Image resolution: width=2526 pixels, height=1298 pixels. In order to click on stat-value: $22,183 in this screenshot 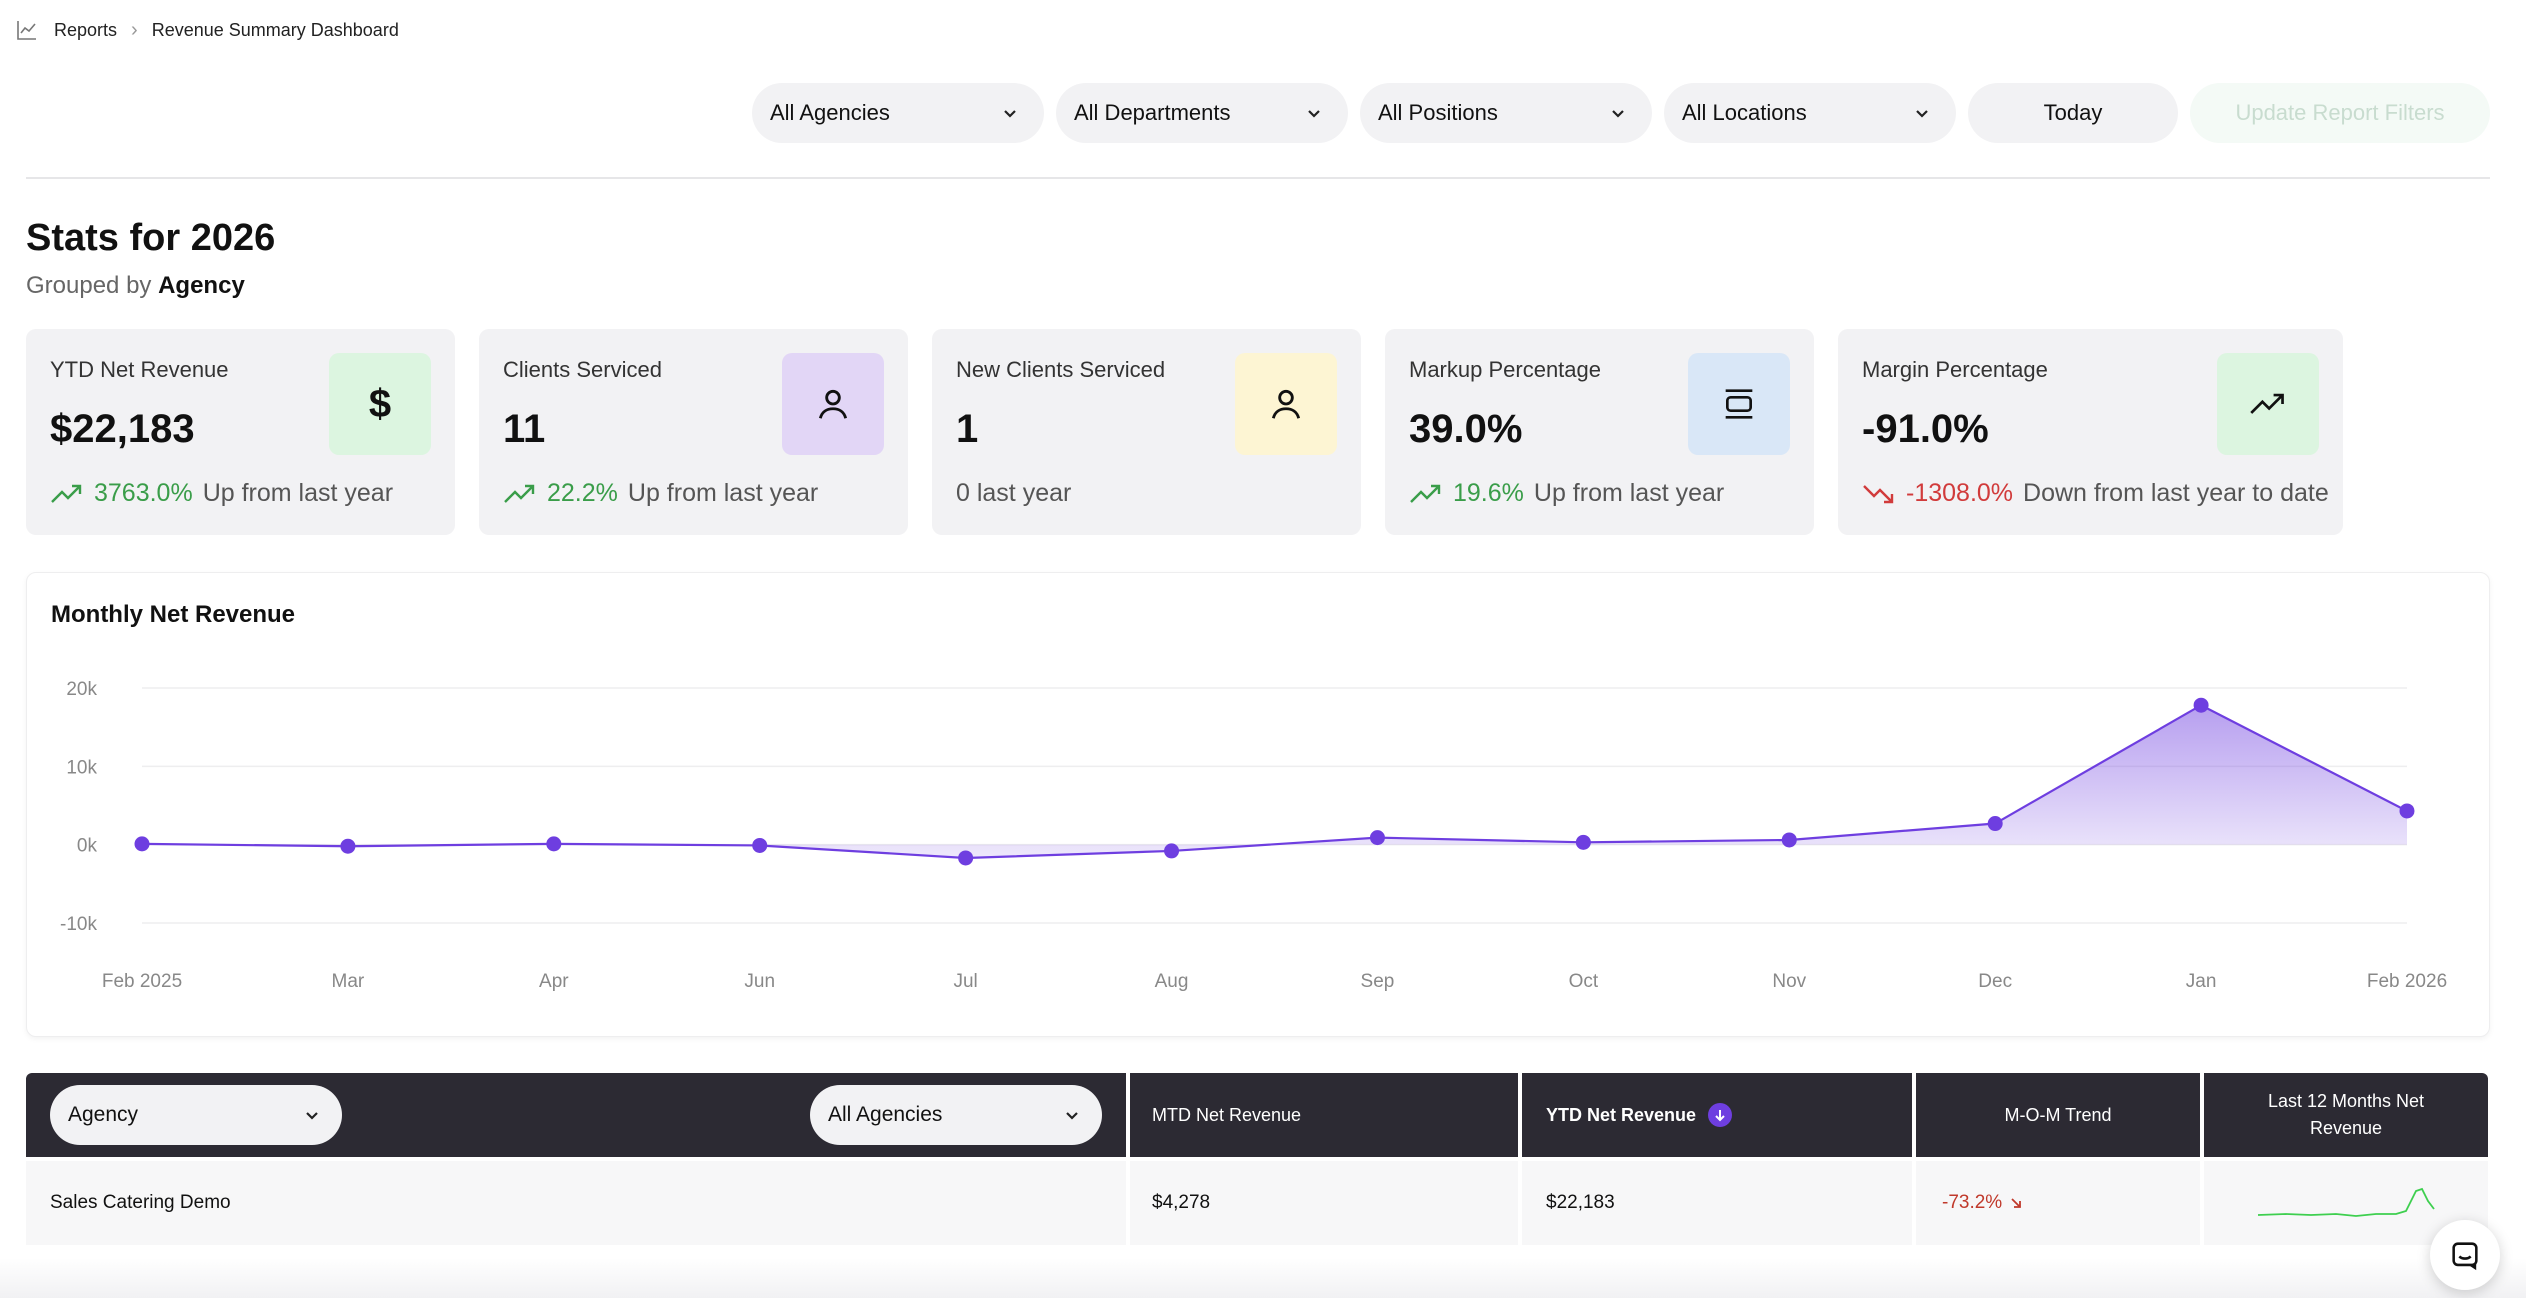, I will do `click(122, 429)`.